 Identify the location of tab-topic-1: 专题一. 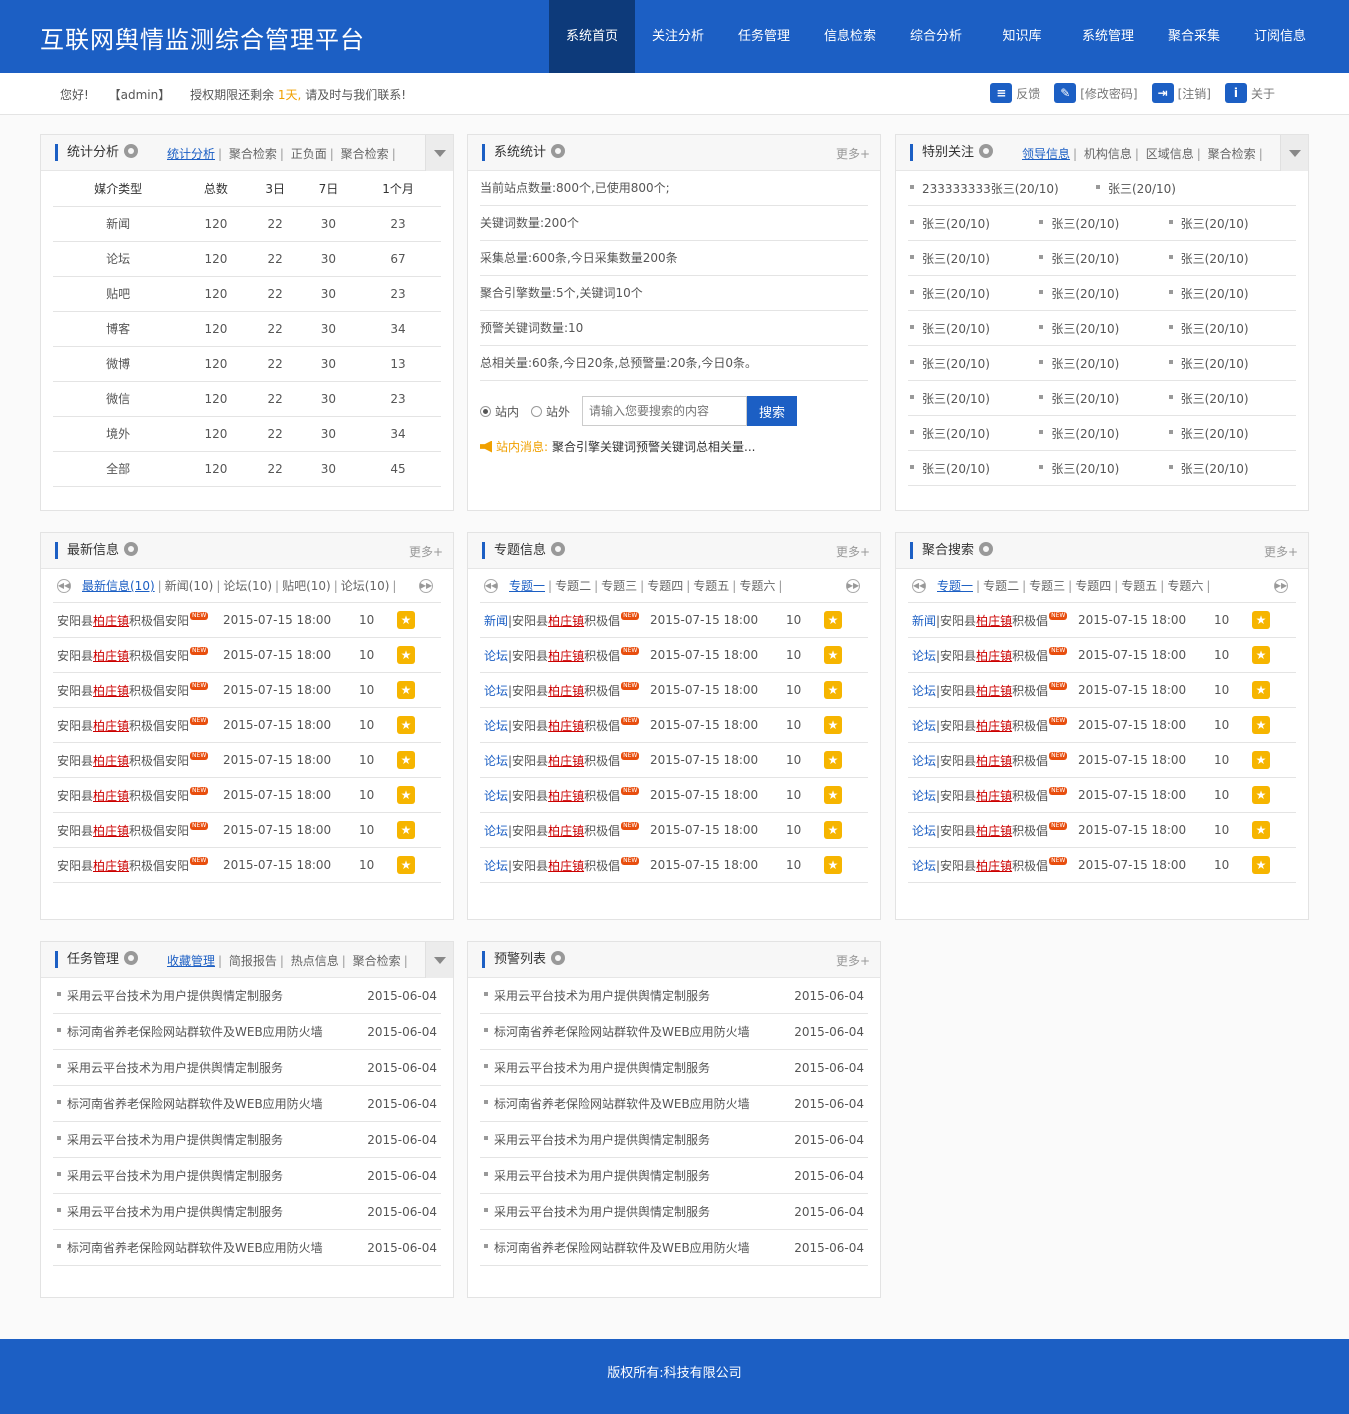
(955, 586).